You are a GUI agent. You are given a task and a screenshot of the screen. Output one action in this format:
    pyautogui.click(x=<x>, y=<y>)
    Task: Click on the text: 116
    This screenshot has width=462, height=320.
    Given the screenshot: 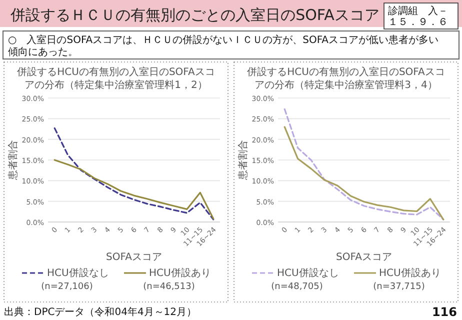 What is the action you would take?
    pyautogui.click(x=444, y=312)
    